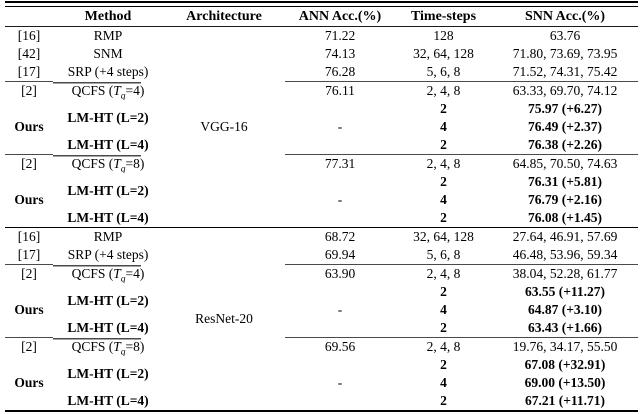 Image resolution: width=640 pixels, height=414 pixels. I want to click on snn-cell: 76.38 (+2.26), so click(565, 144).